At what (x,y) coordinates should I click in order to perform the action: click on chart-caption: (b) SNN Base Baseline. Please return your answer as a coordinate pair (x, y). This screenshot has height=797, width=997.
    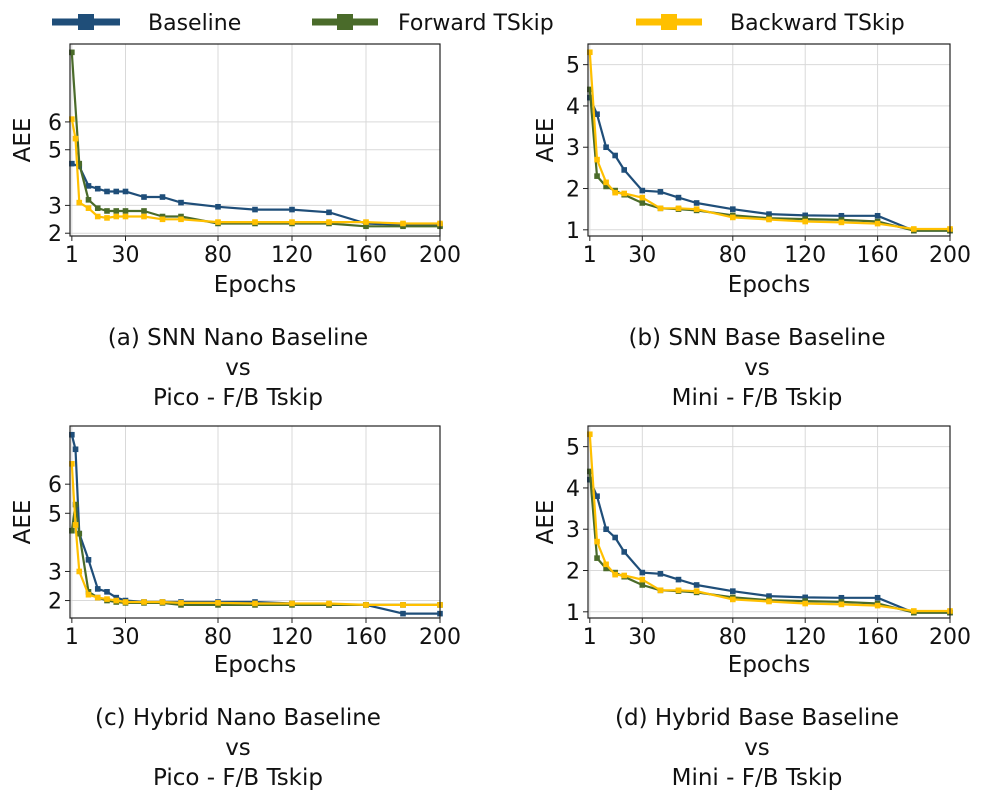
    Looking at the image, I should click on (756, 338).